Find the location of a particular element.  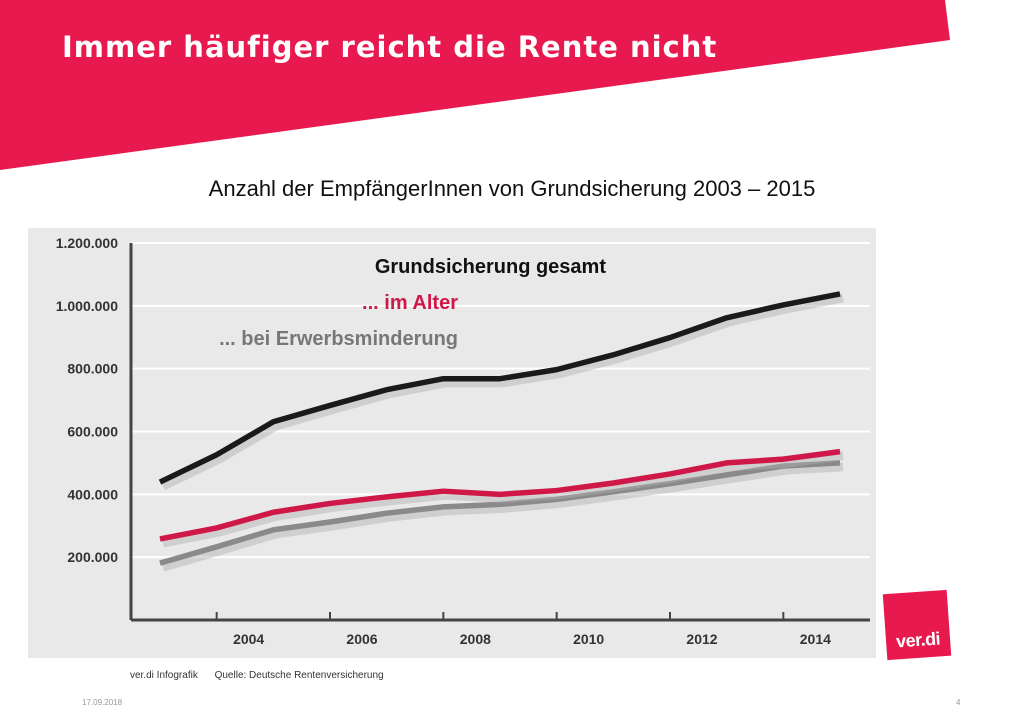

slide-title: Immer häufiger reicht die Rente nicht is located at coordinates (390, 47).